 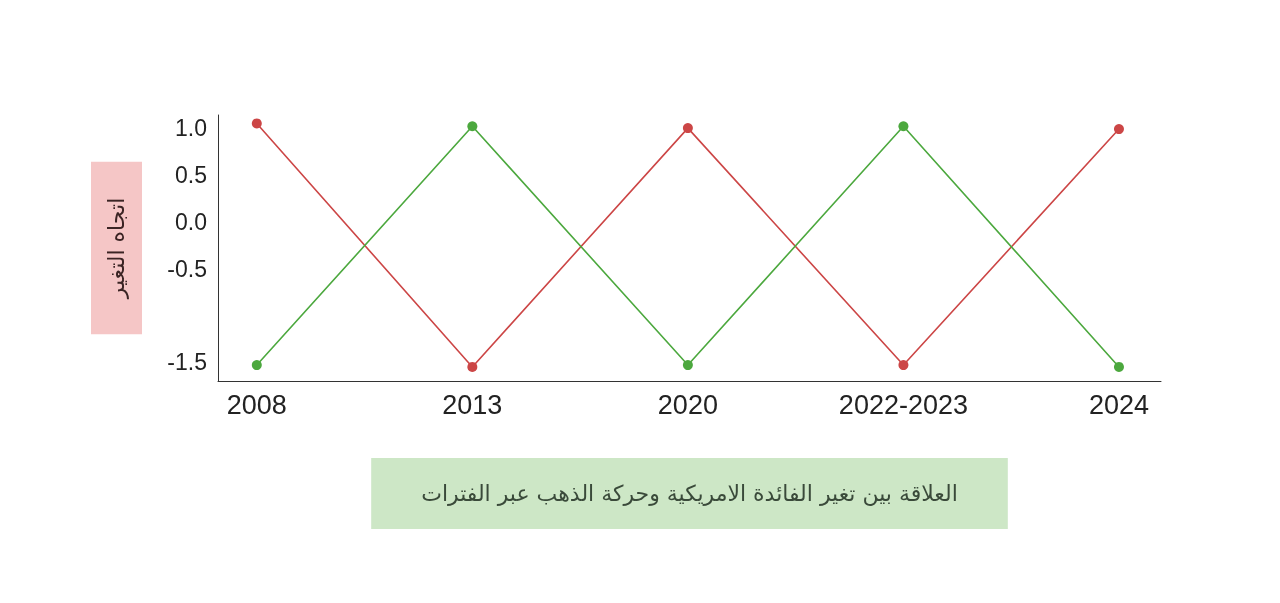 I want to click on y-axis-title: اتجاه التغير, so click(x=116, y=248).